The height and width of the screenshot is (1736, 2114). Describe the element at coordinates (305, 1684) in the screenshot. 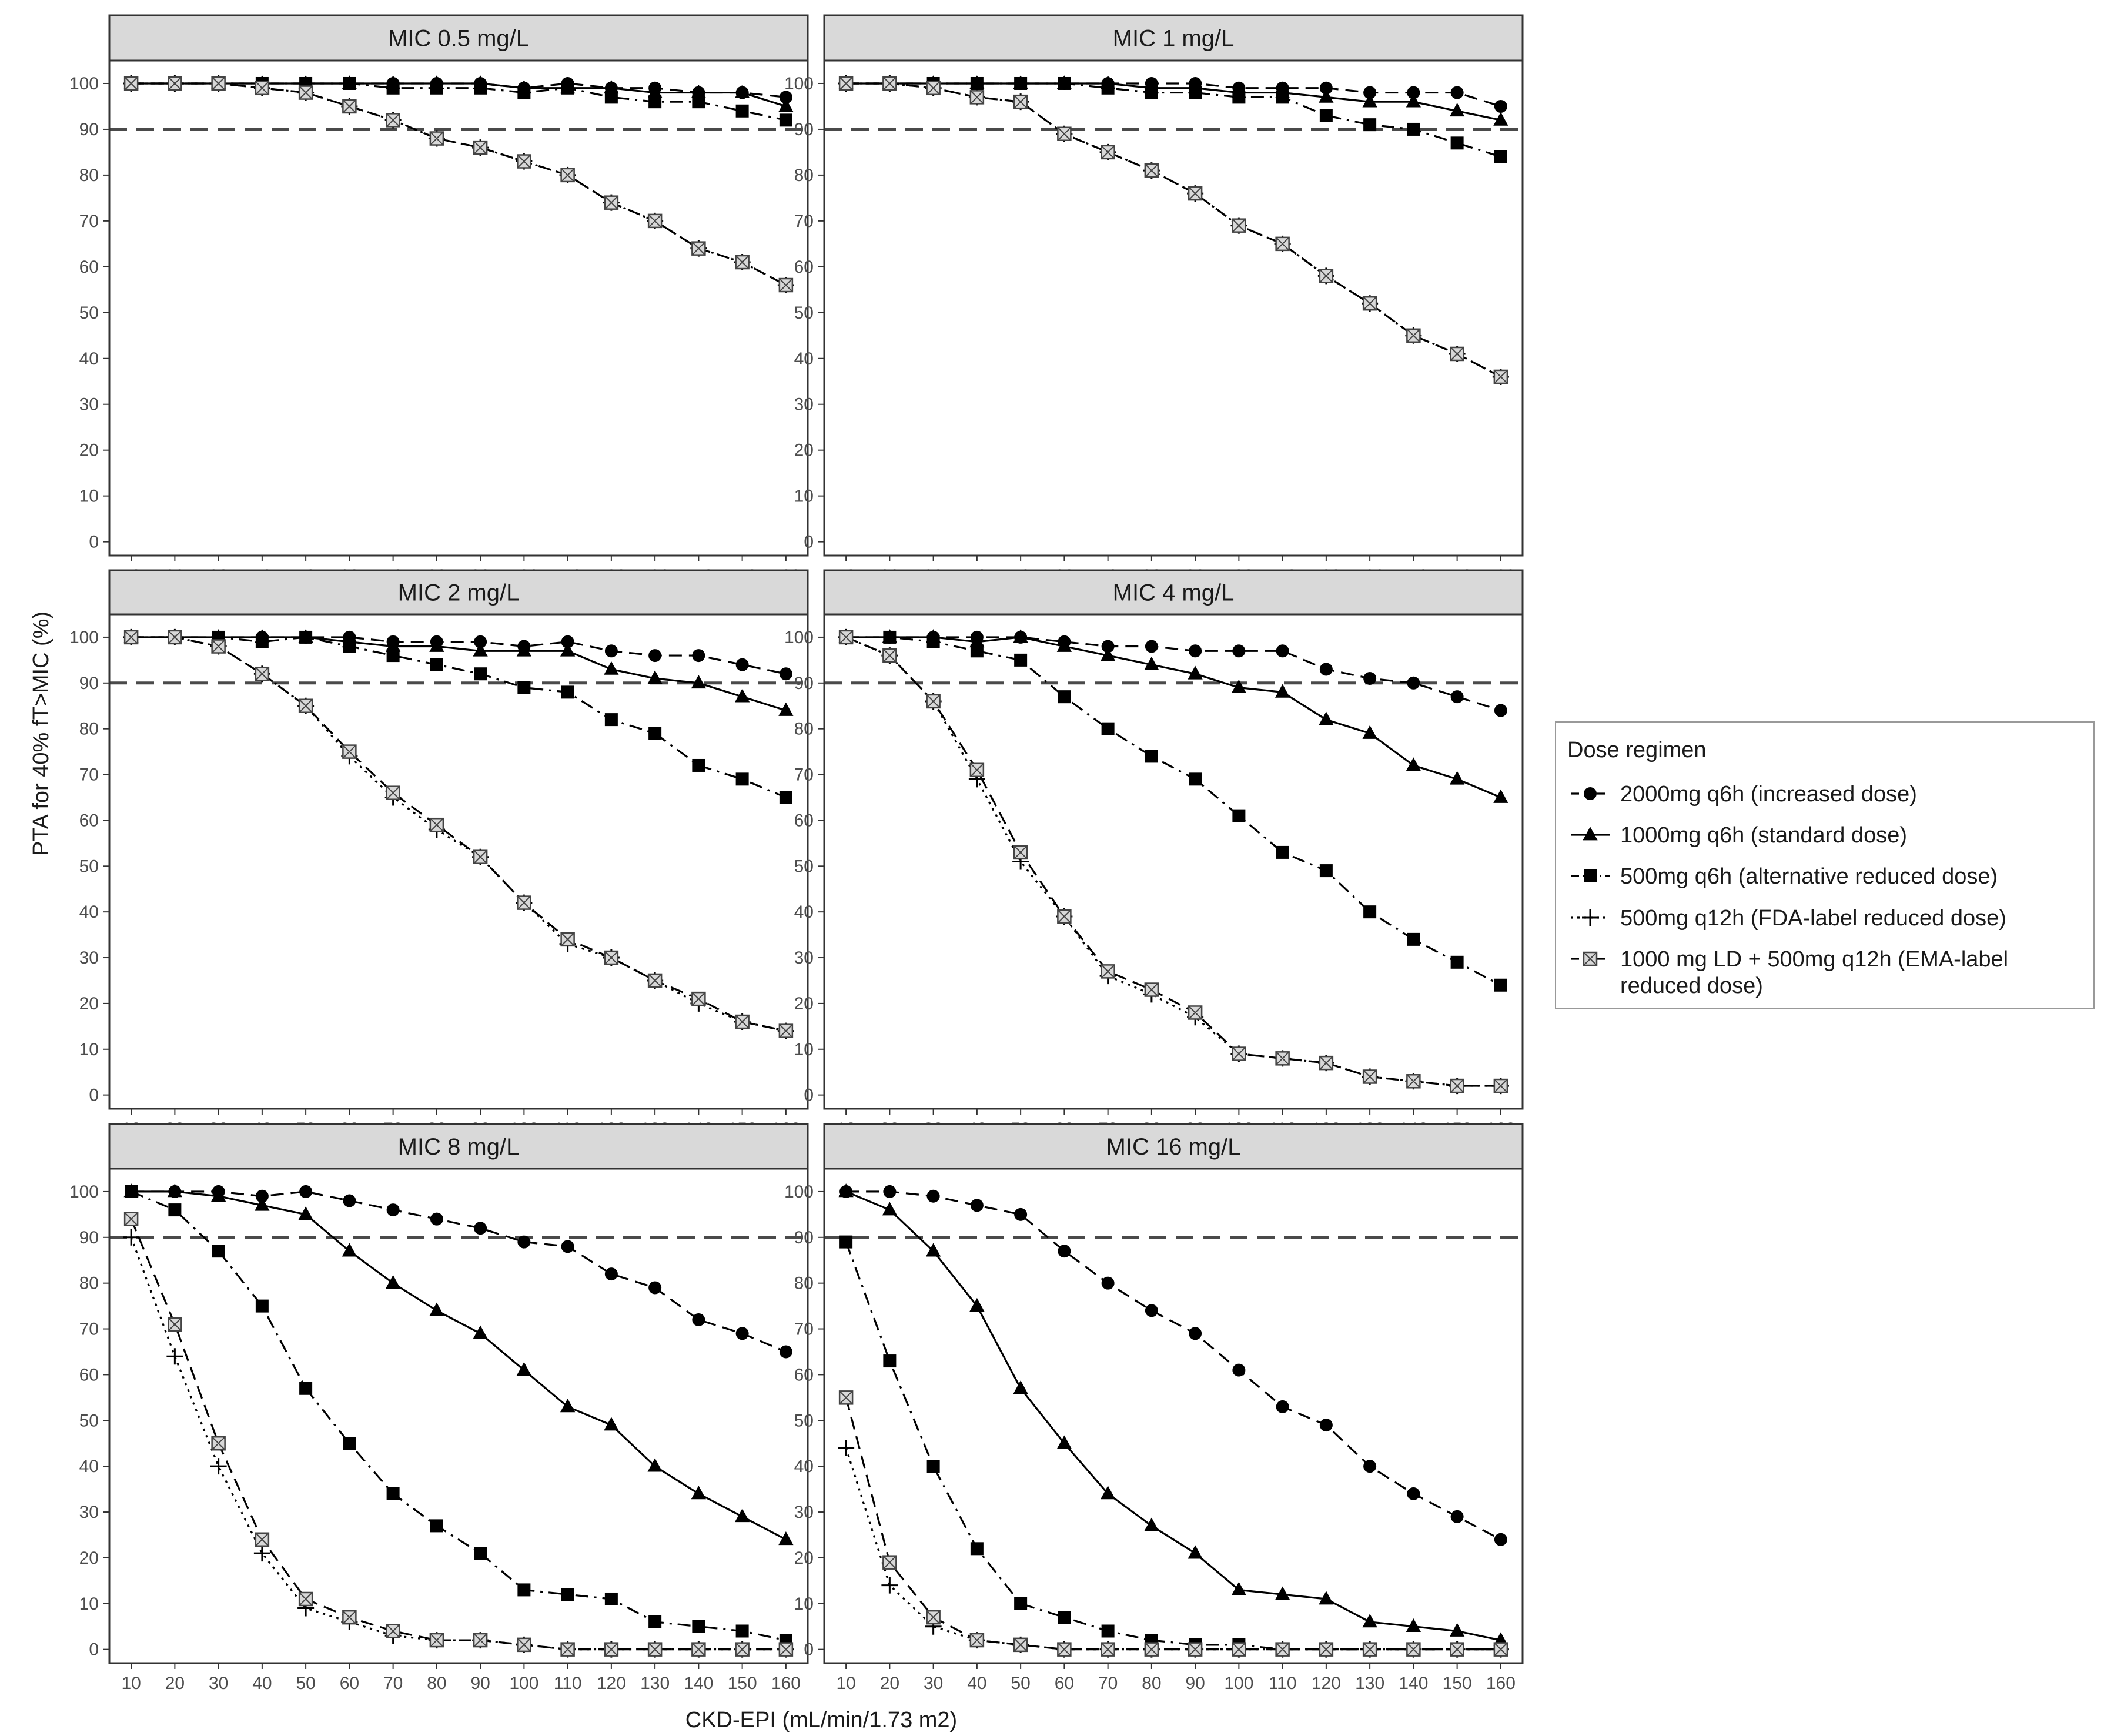

I see `x-tick-label: 50` at that location.